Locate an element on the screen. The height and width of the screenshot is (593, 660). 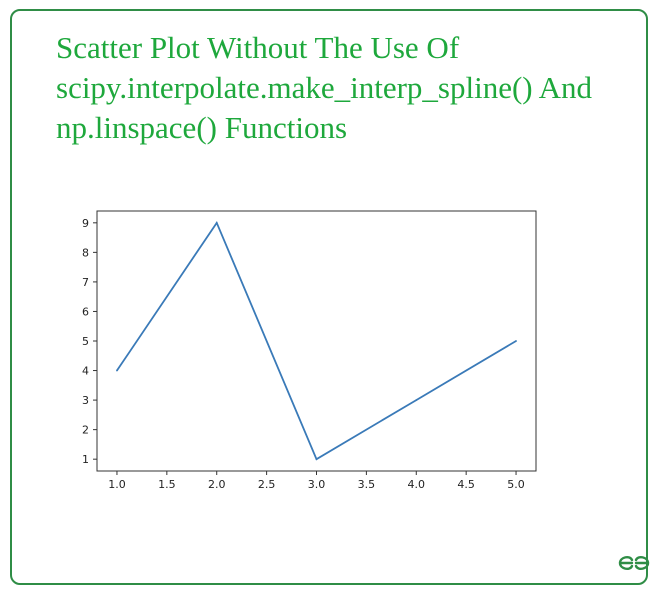
x-tick-label: 1.0 is located at coordinates (117, 484).